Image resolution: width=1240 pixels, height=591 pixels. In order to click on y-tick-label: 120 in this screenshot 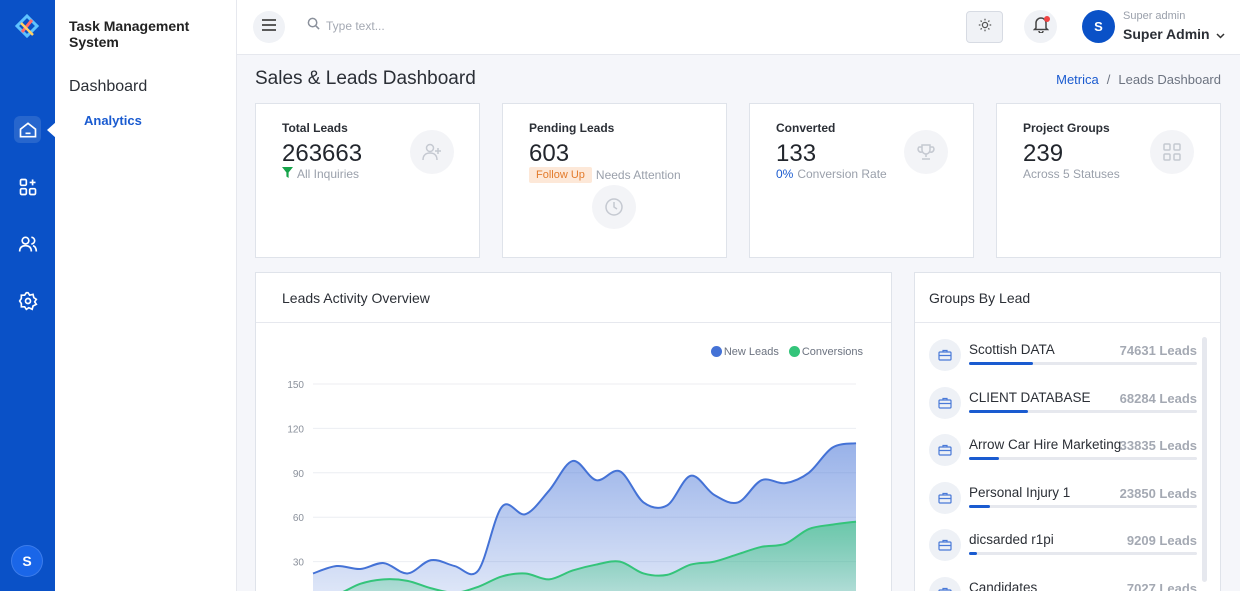, I will do `click(295, 429)`.